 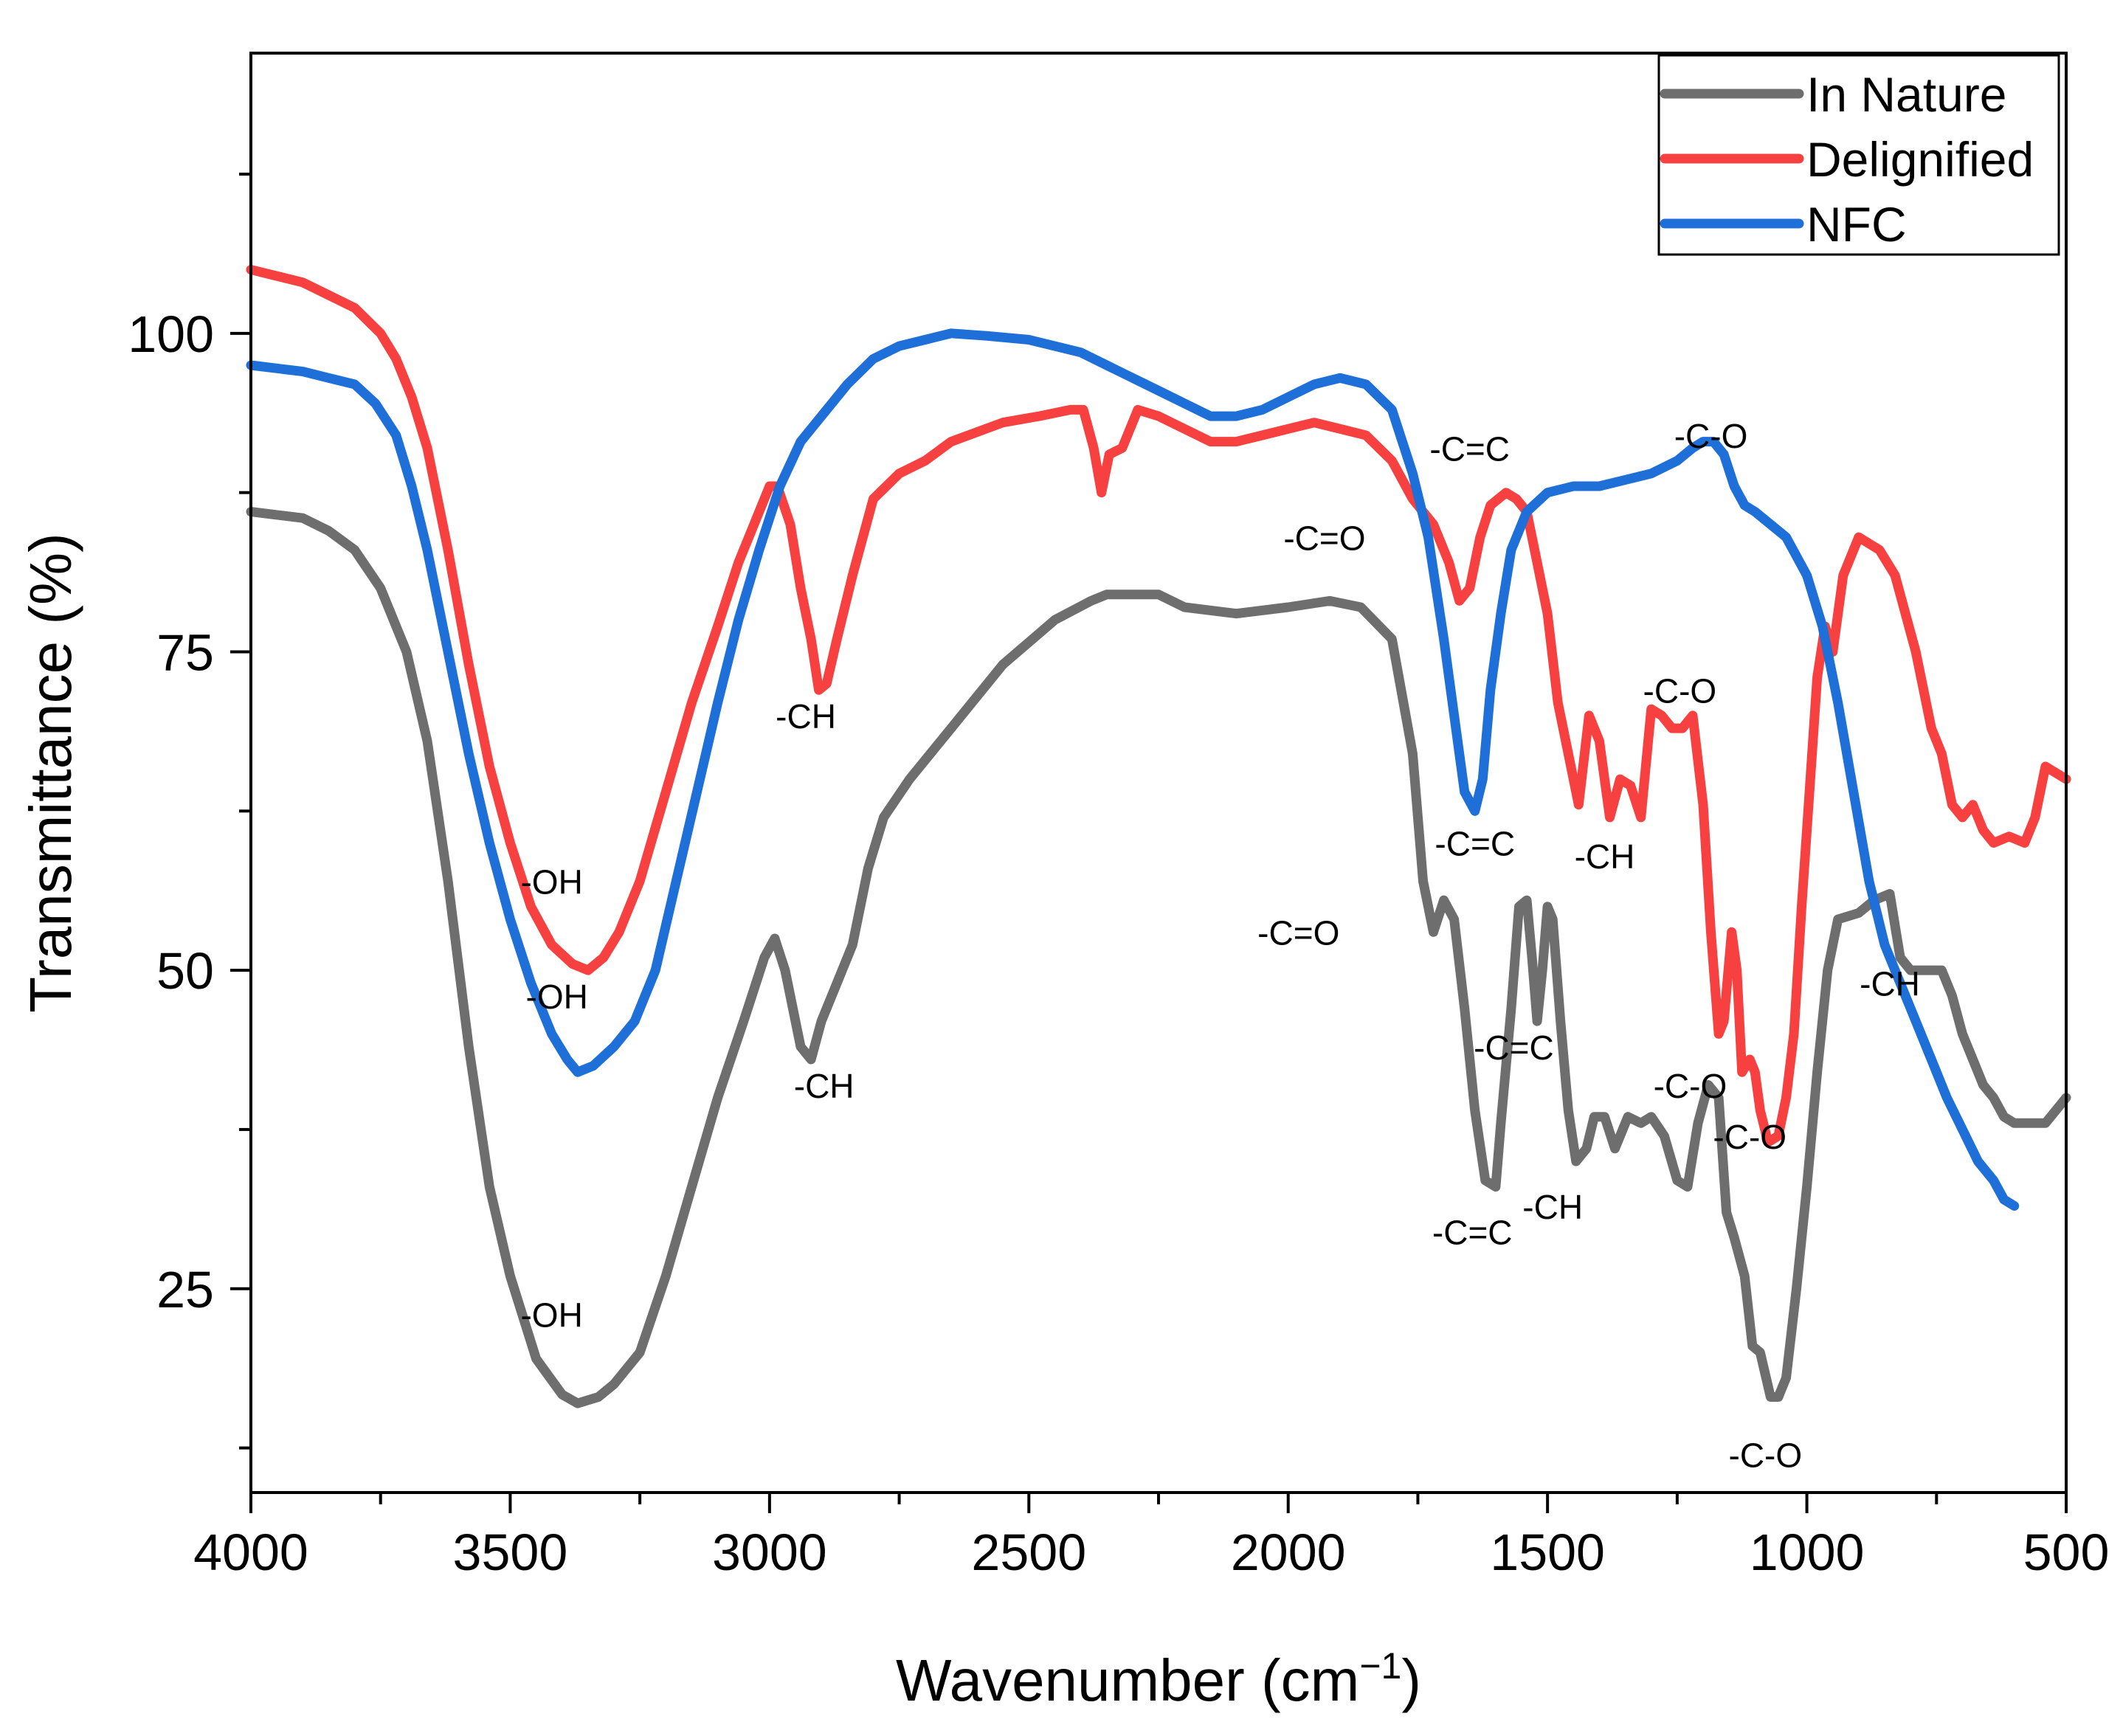 I want to click on y-axis-ticks: 25 50 75 100, so click(x=189, y=811).